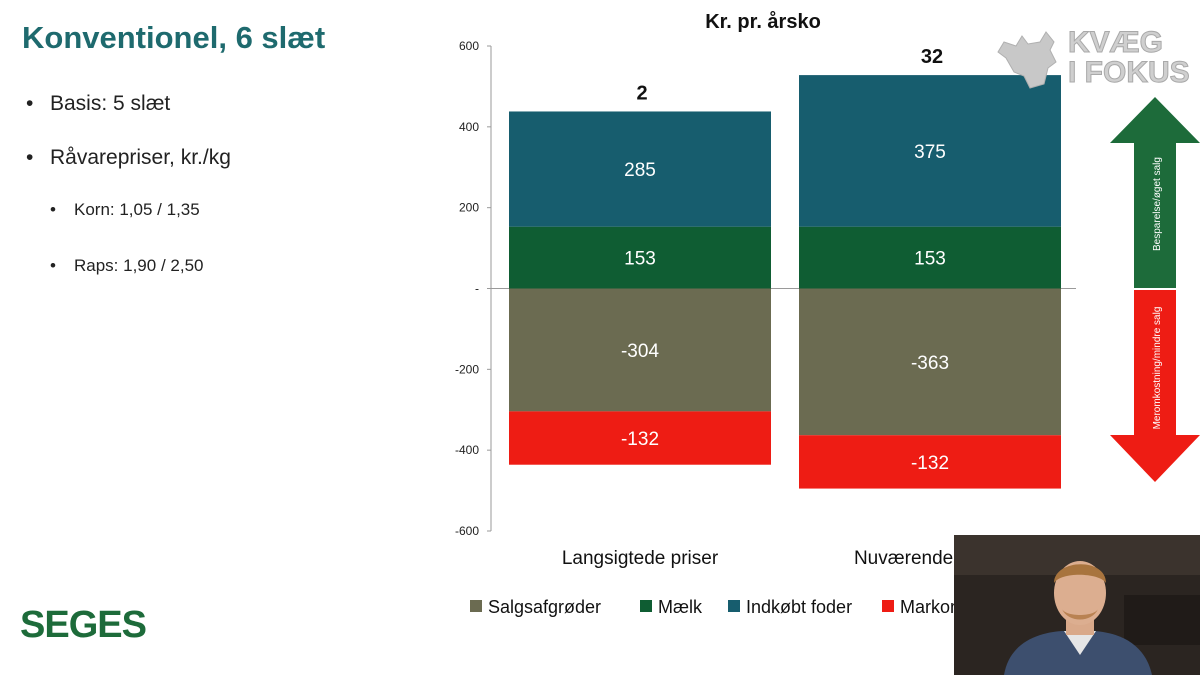  What do you see at coordinates (467, 450) in the screenshot?
I see `y-tick-label: -400` at bounding box center [467, 450].